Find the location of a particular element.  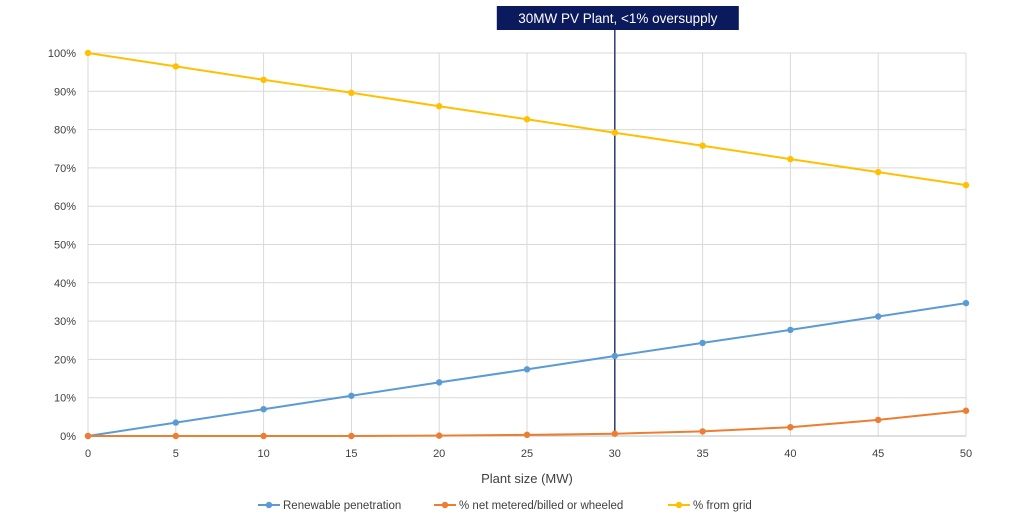

y-tick-label: 10% is located at coordinates (65, 399).